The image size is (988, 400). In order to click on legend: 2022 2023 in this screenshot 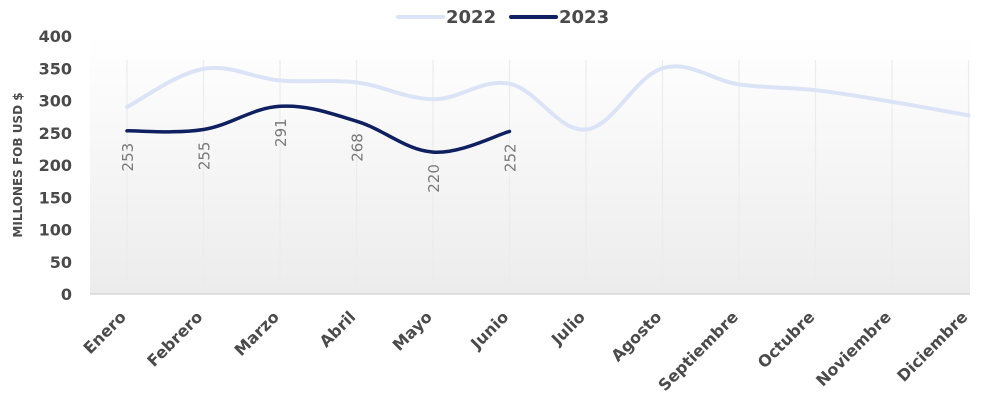, I will do `click(502, 17)`.